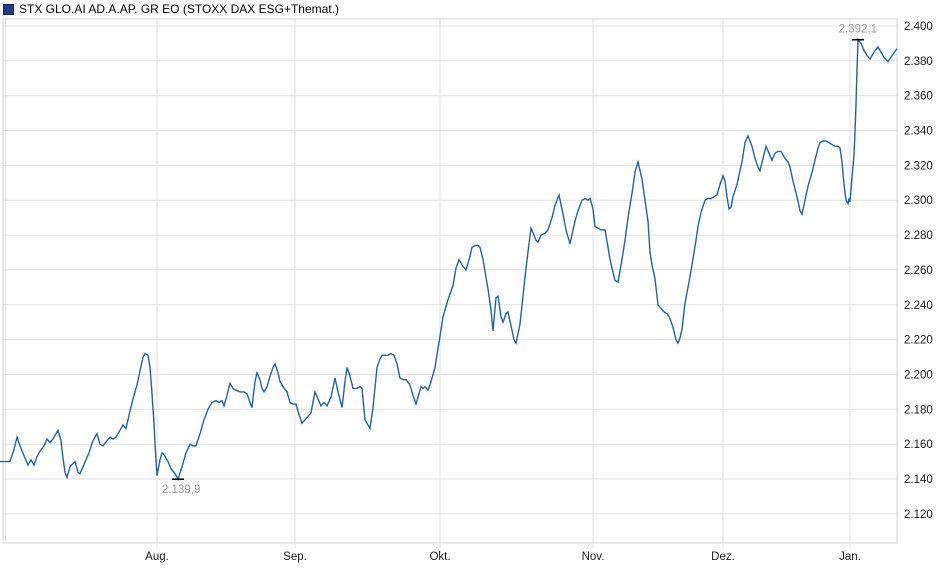  What do you see at coordinates (918, 236) in the screenshot?
I see `y-axis-label: 2.280` at bounding box center [918, 236].